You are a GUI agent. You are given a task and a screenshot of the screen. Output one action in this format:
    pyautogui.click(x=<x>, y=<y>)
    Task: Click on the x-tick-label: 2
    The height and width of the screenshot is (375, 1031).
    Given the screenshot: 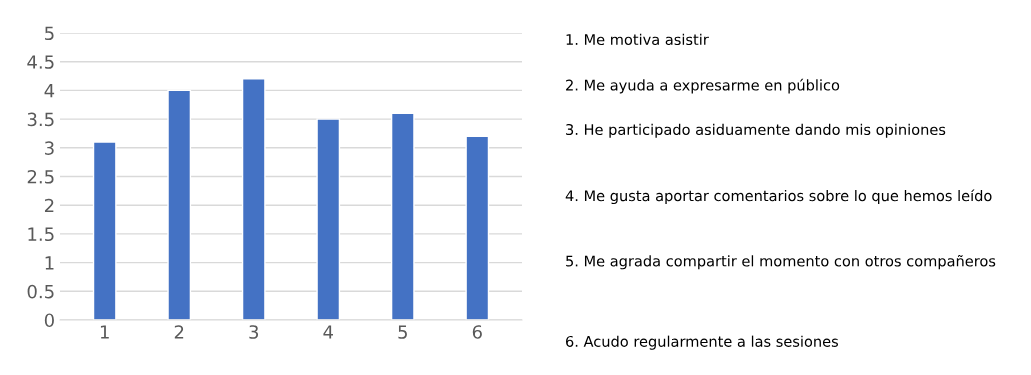 What is the action you would take?
    pyautogui.click(x=179, y=332)
    